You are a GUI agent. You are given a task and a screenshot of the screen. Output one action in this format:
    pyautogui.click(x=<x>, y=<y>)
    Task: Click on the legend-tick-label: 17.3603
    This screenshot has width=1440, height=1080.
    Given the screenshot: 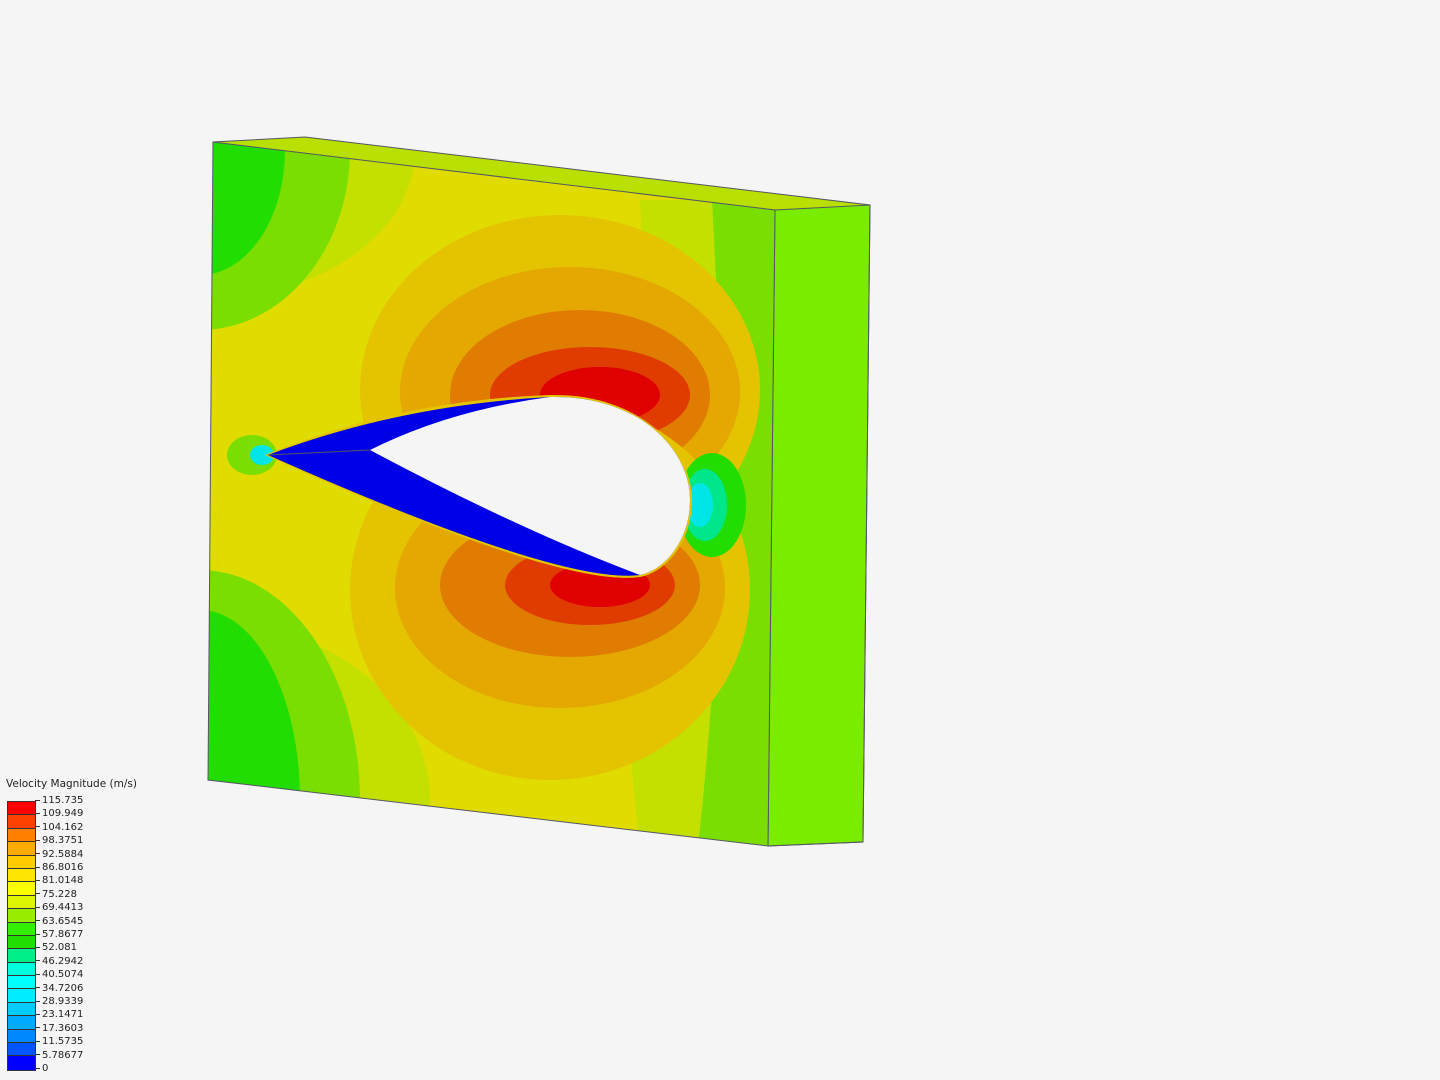 What is the action you would take?
    pyautogui.click(x=59, y=1029)
    